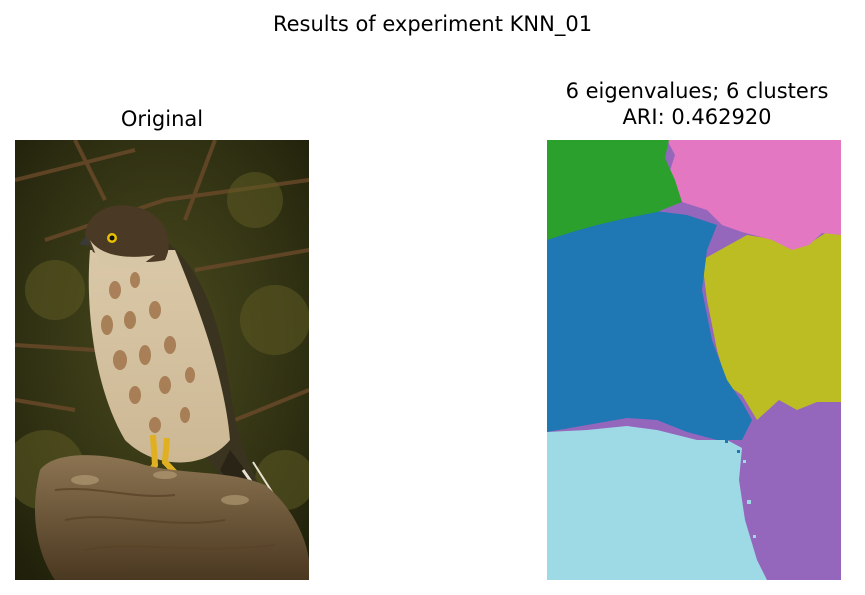  Describe the element at coordinates (681, 104) in the screenshot. I see `segmentation-panel-title: 6 eigenvalues; 6 clusters ARI: 0.462920` at that location.